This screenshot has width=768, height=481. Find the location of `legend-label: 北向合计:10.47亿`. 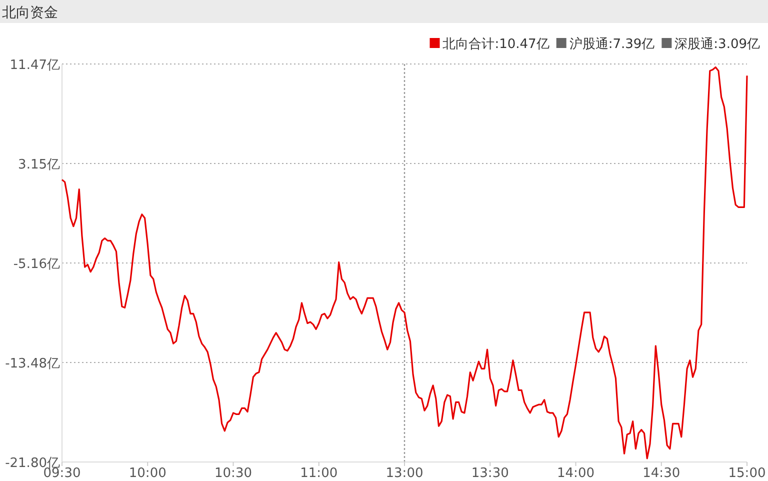

legend-label: 北向合计:10.47亿 is located at coordinates (496, 44).